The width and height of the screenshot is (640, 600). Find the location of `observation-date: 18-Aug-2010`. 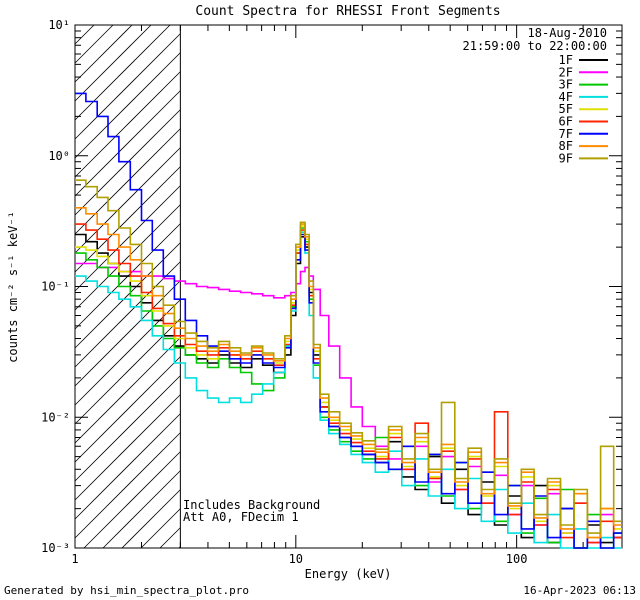

observation-date: 18-Aug-2010 is located at coordinates (567, 33).